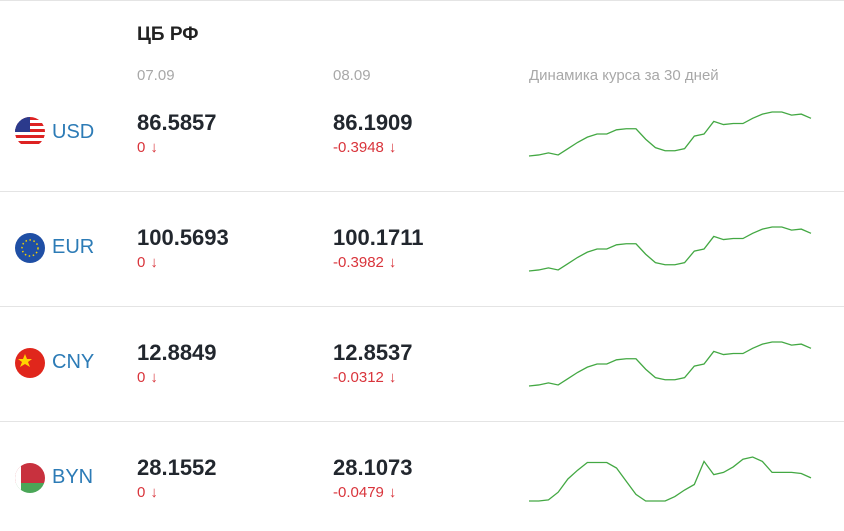 This screenshot has width=844, height=531. I want to click on flag-usd, so click(30, 132).